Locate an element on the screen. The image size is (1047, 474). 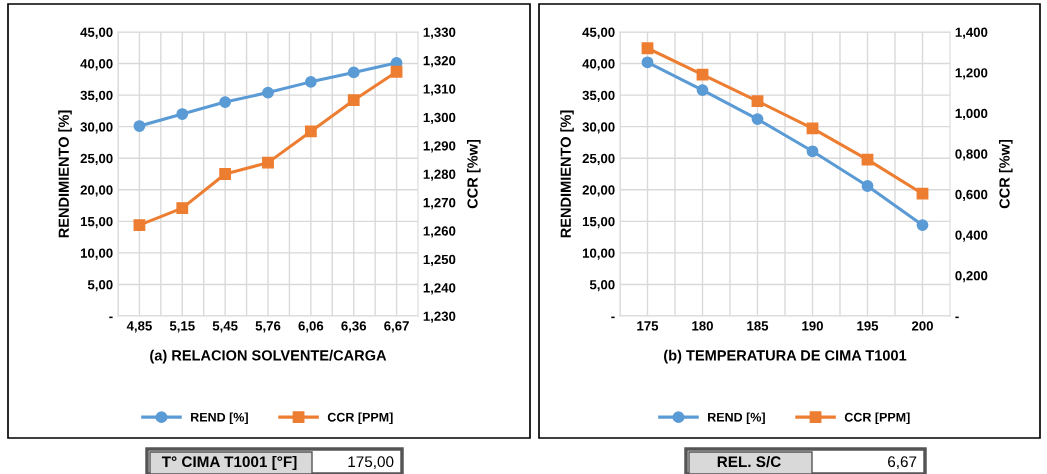
x-tick-label: 6,36 is located at coordinates (354, 327).